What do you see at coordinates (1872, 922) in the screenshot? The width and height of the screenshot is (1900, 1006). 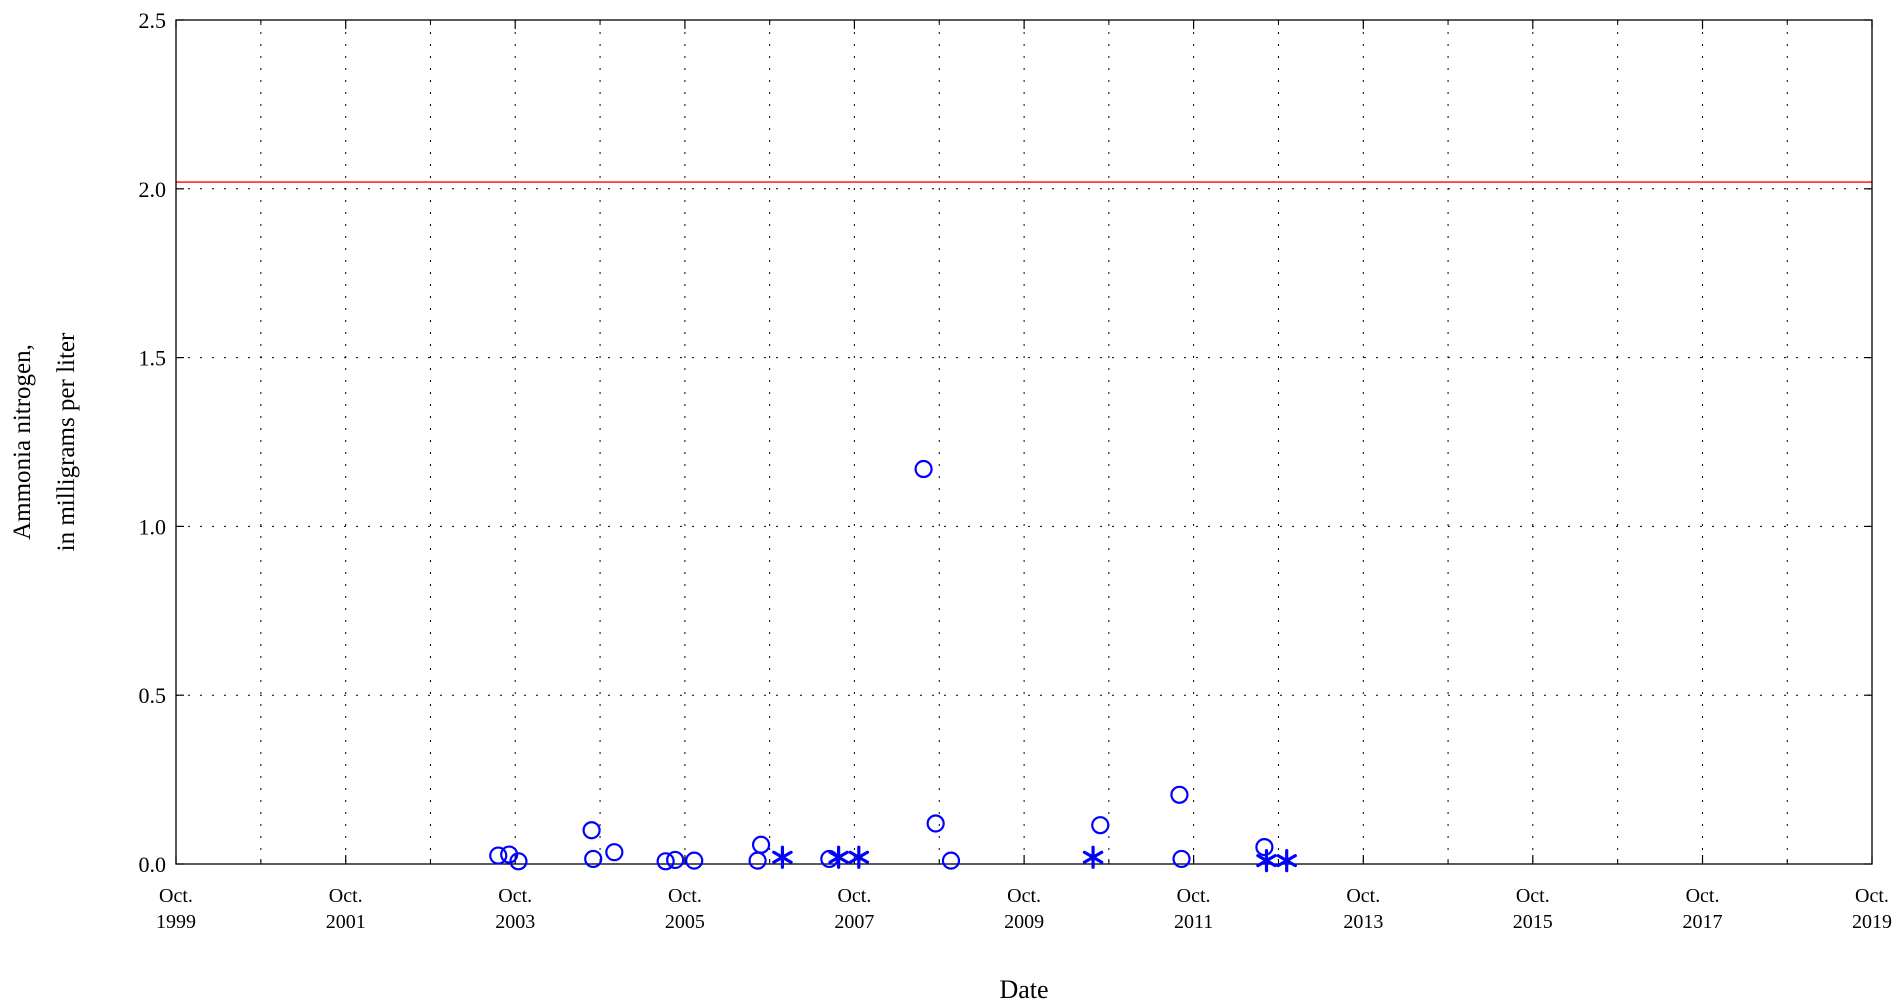 I see `x-tick-label-year: 2019` at bounding box center [1872, 922].